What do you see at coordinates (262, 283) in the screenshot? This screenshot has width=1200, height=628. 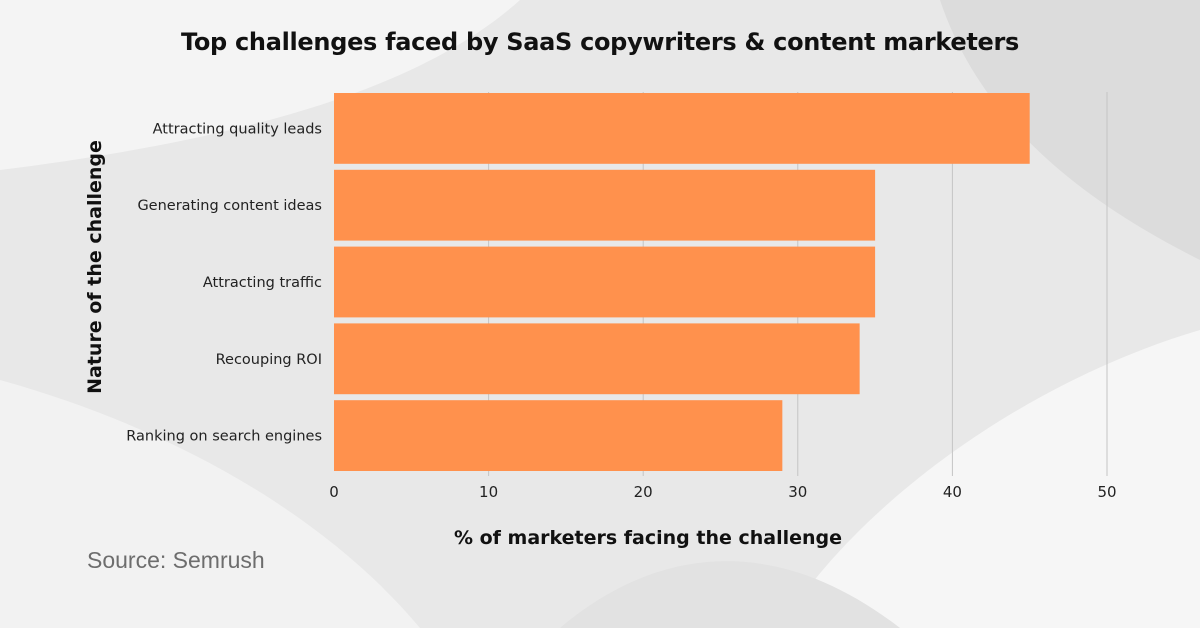 I see `category-label: Attracting traffic` at bounding box center [262, 283].